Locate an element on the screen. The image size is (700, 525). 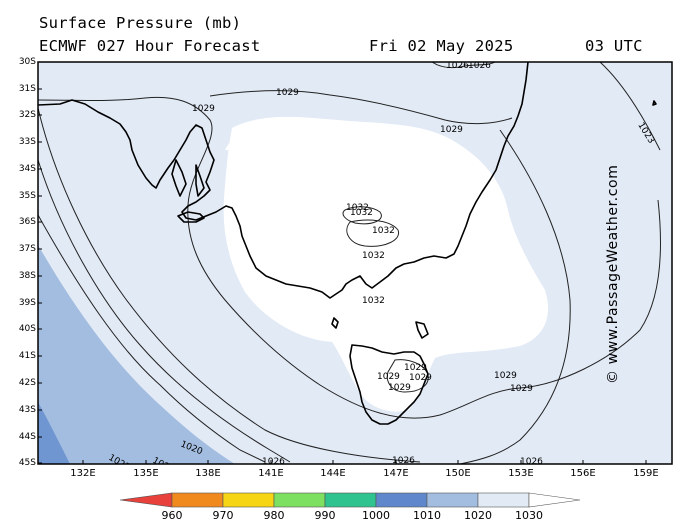
lon-label: 138E is located at coordinates (208, 473).